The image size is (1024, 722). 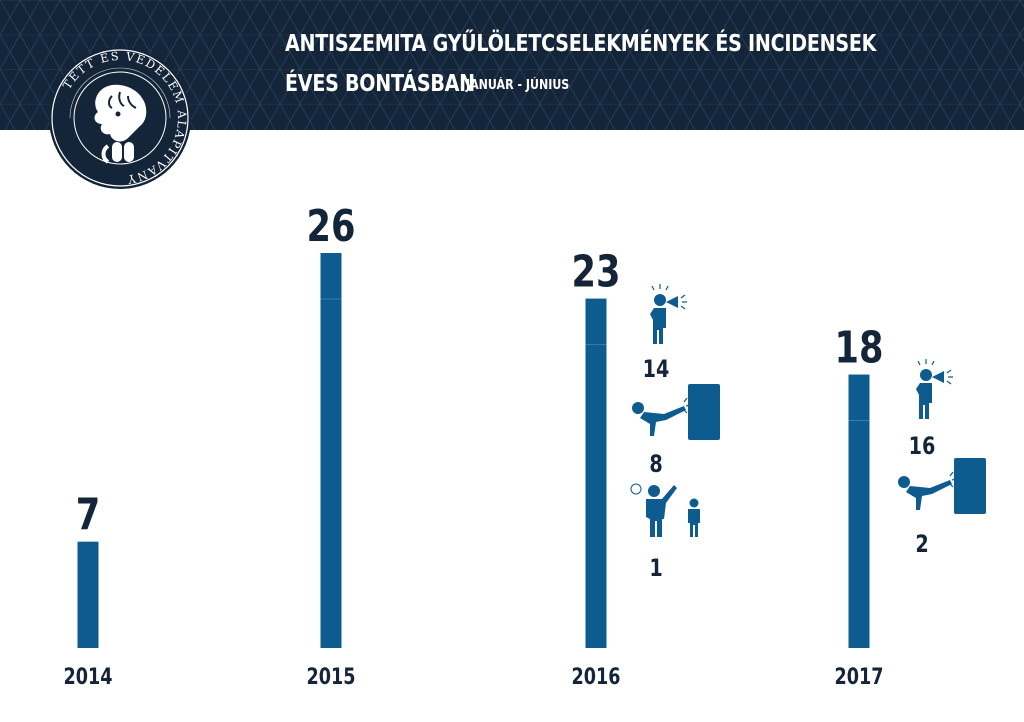 What do you see at coordinates (120, 124) in the screenshot?
I see `lion-head-with-tablets-icon` at bounding box center [120, 124].